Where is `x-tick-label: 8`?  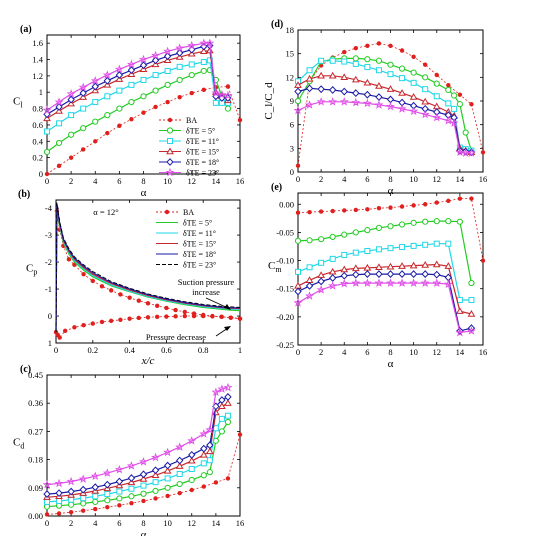 x-tick-label: 8 is located at coordinates (143, 181).